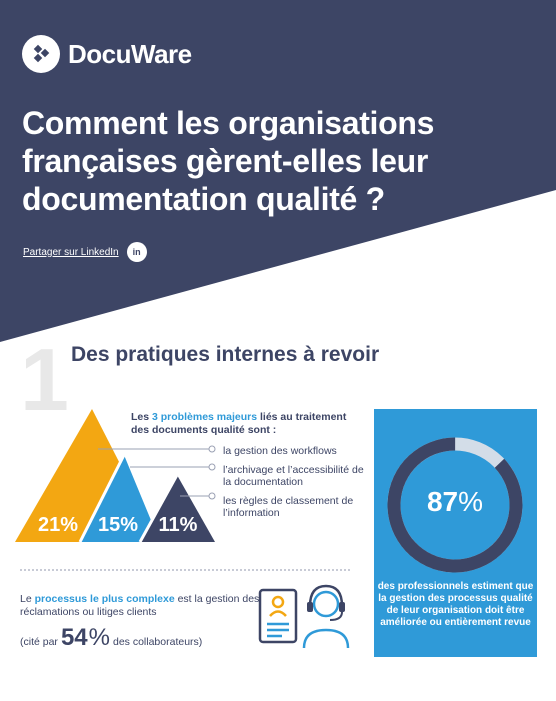 This screenshot has width=556, height=701. What do you see at coordinates (205, 417) in the screenshot?
I see `intro-accent: 3 problèmes majeurs` at bounding box center [205, 417].